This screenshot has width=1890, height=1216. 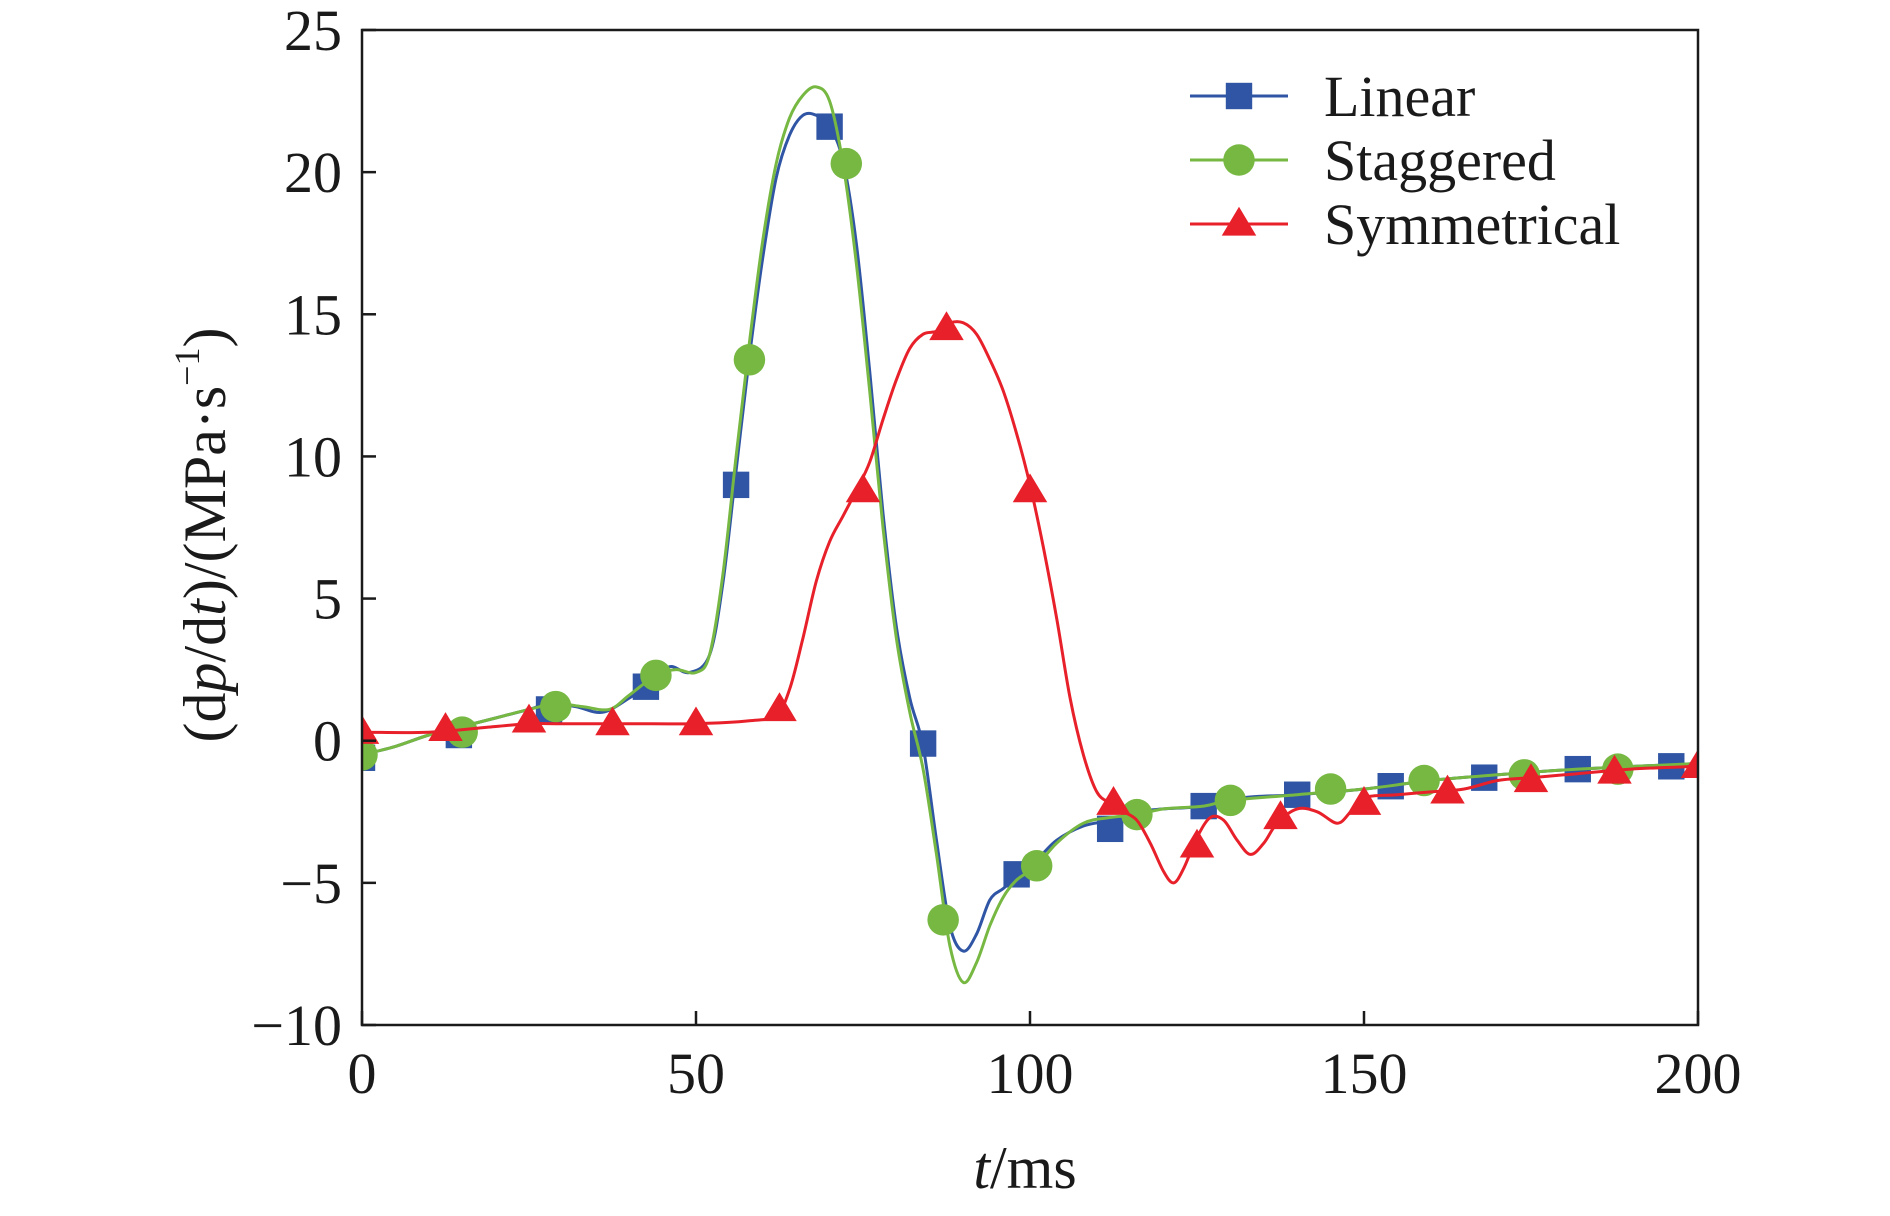 I want to click on legend-linear-marker, so click(x=1239, y=96).